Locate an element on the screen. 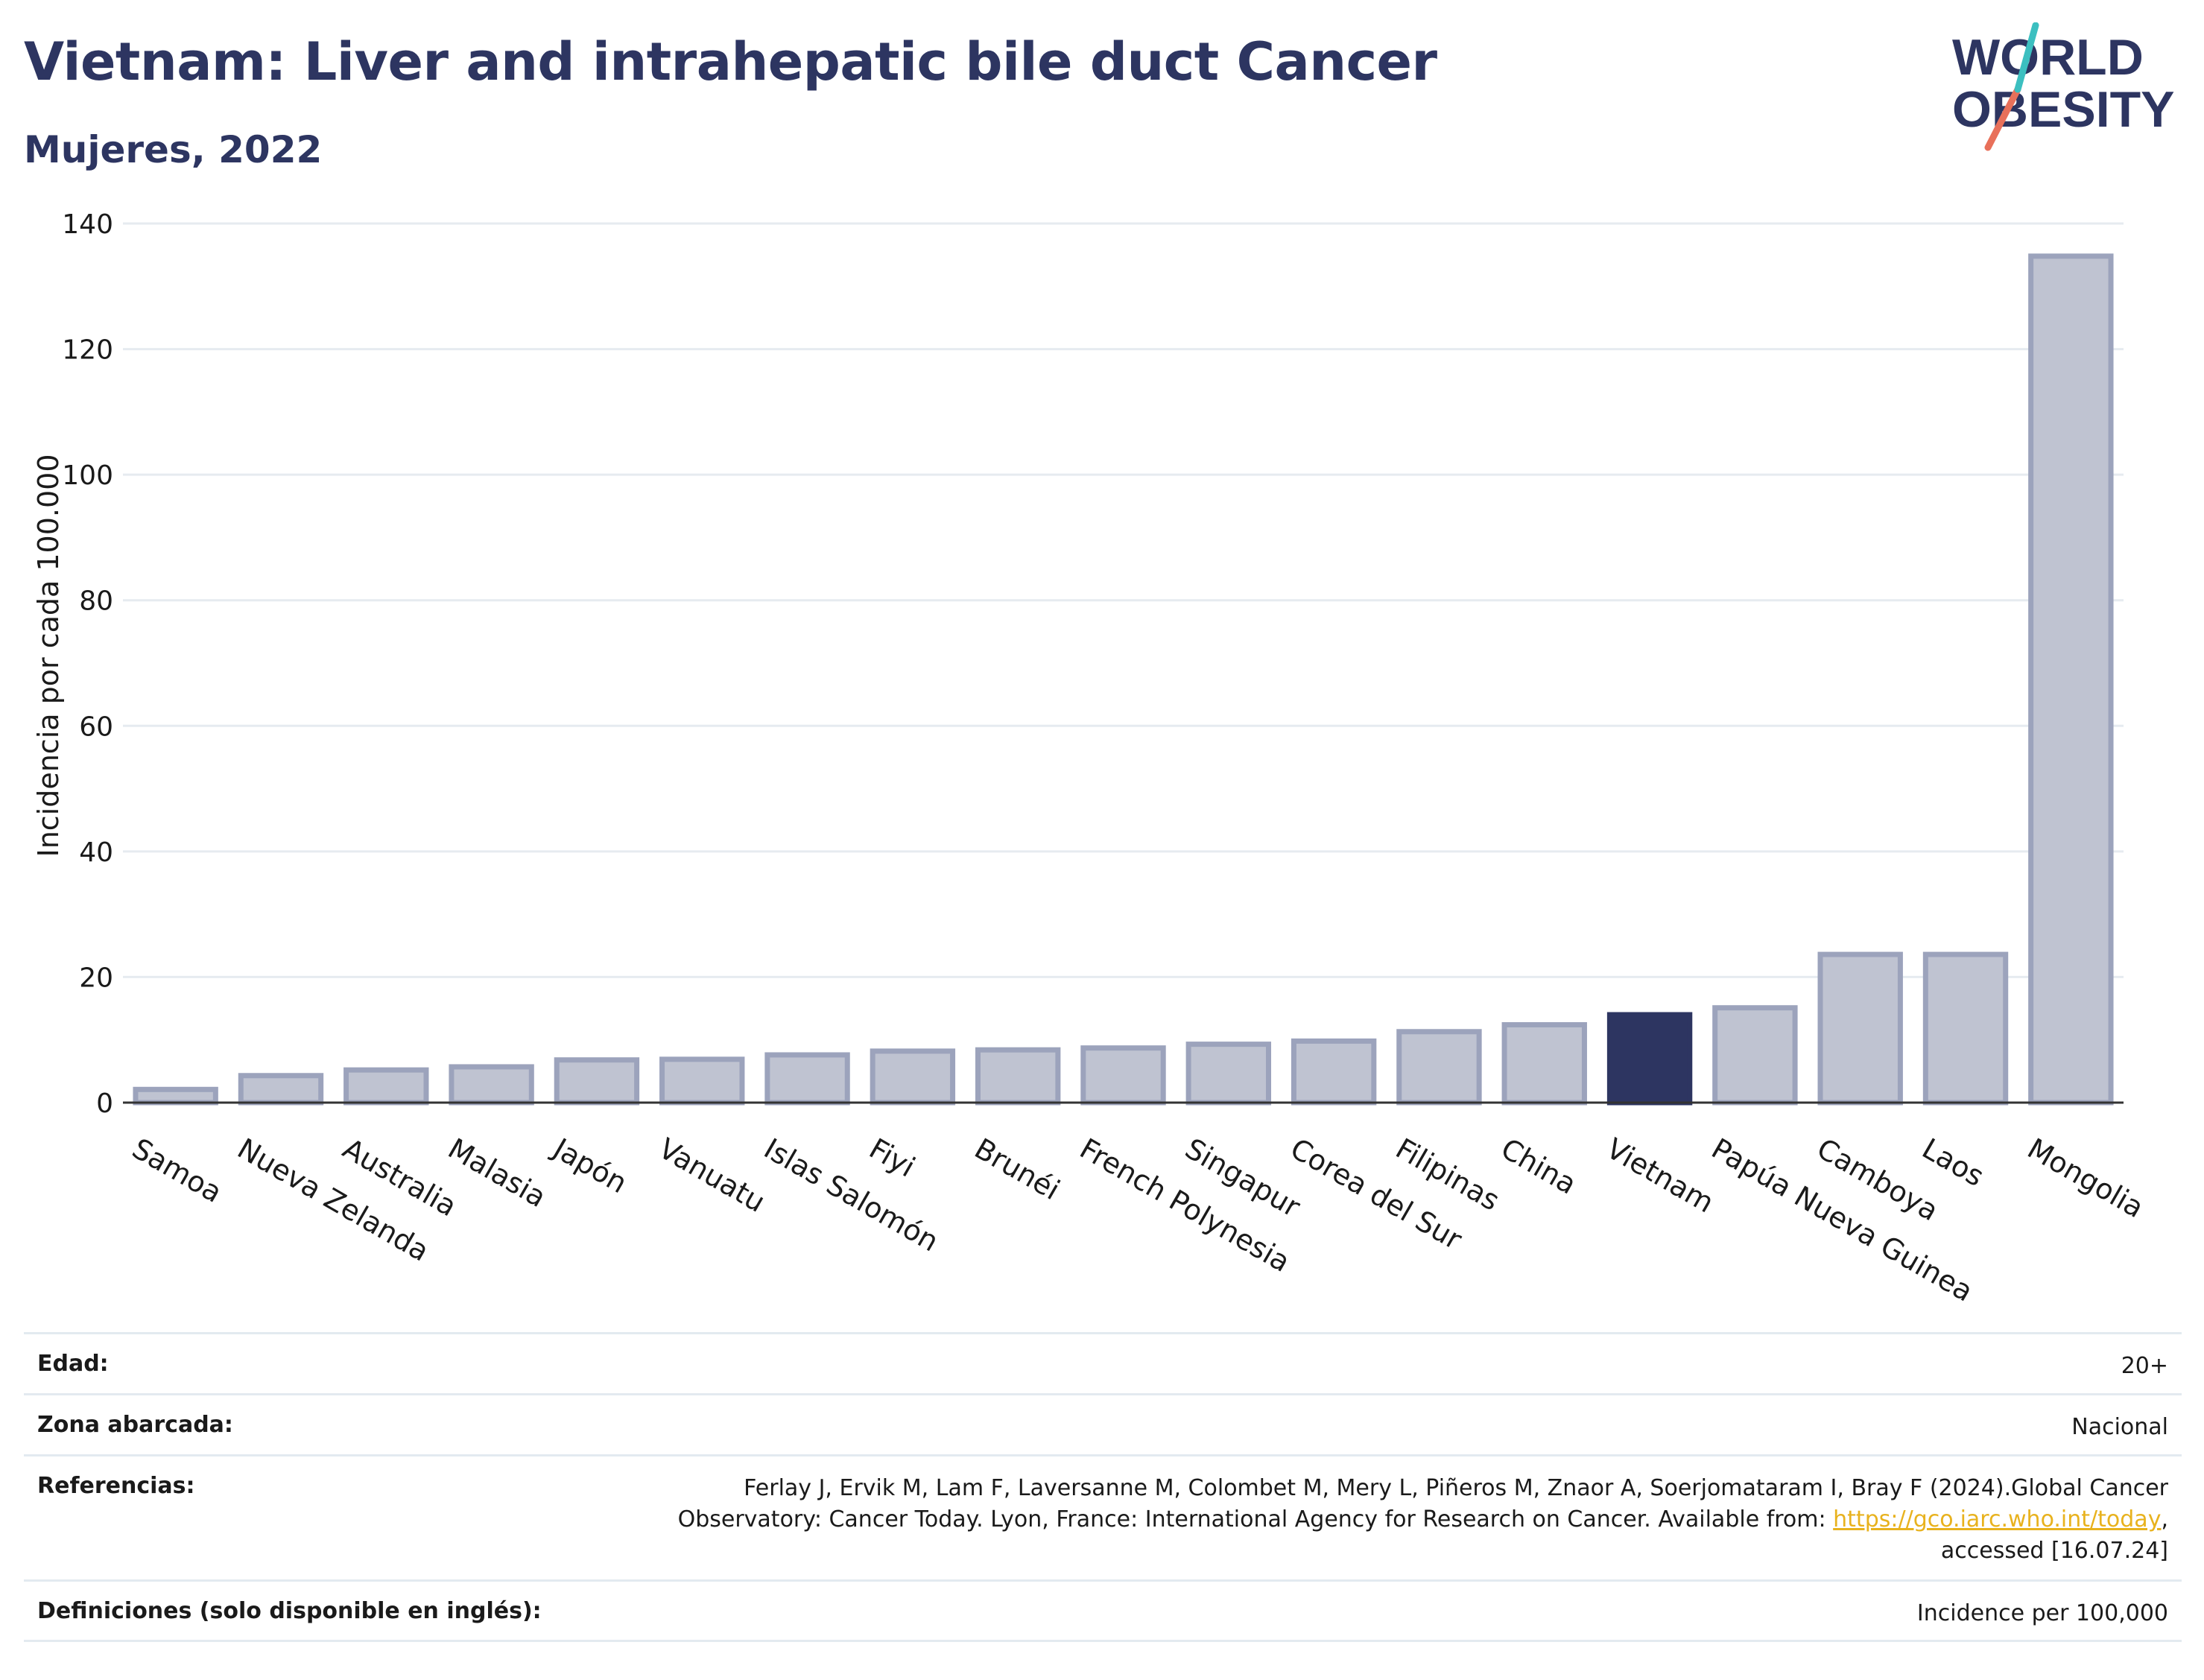 The height and width of the screenshot is (1680, 2204). y-tick-label: 140 is located at coordinates (87, 224).